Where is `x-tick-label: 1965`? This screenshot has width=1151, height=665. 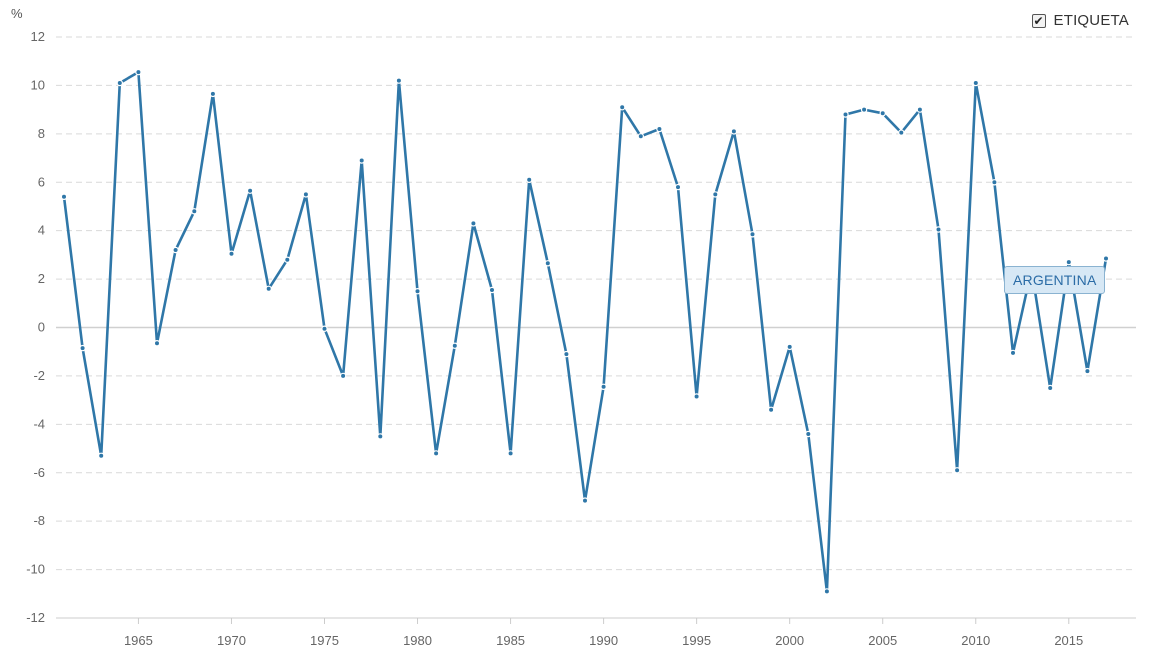
x-tick-label: 1965 is located at coordinates (138, 640).